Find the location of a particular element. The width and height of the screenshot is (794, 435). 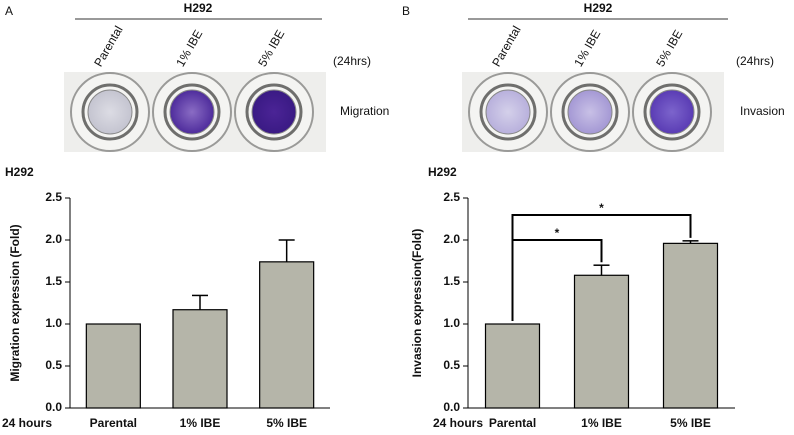

image-caption: Migration is located at coordinates (364, 111).